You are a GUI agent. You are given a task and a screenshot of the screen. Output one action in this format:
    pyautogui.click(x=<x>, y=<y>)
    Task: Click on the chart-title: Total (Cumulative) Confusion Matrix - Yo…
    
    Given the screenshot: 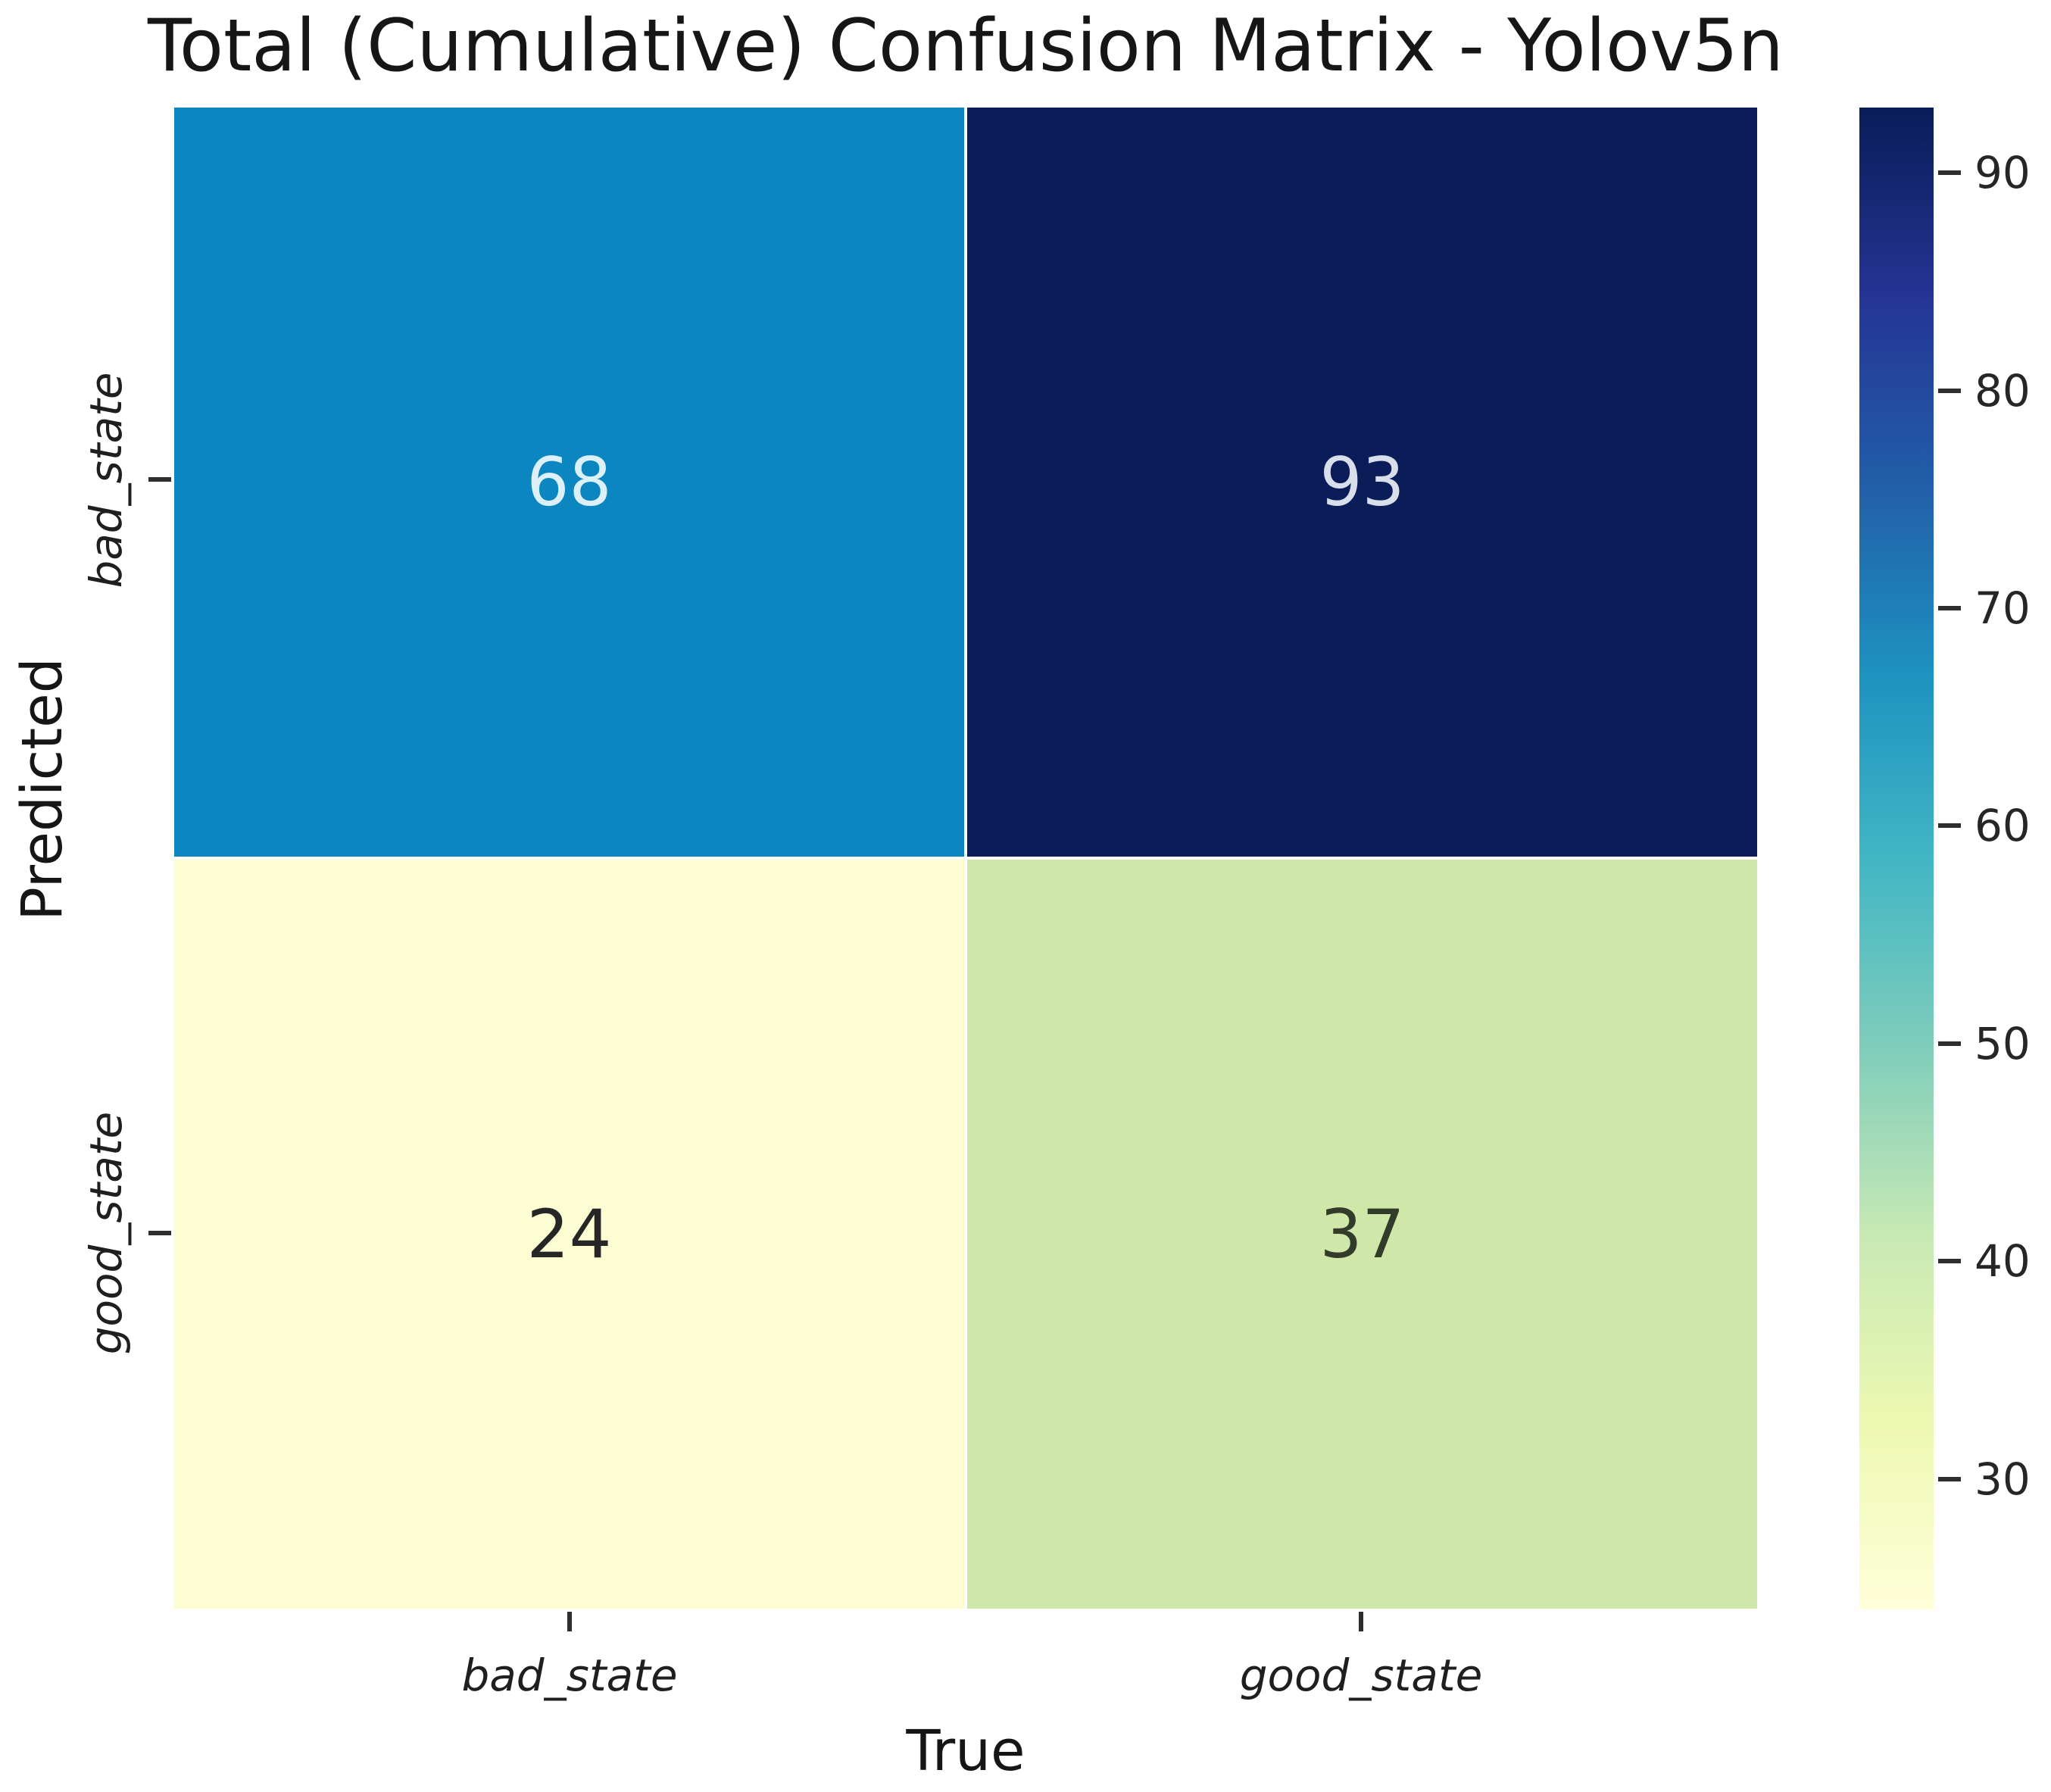 What is the action you would take?
    pyautogui.click(x=965, y=46)
    